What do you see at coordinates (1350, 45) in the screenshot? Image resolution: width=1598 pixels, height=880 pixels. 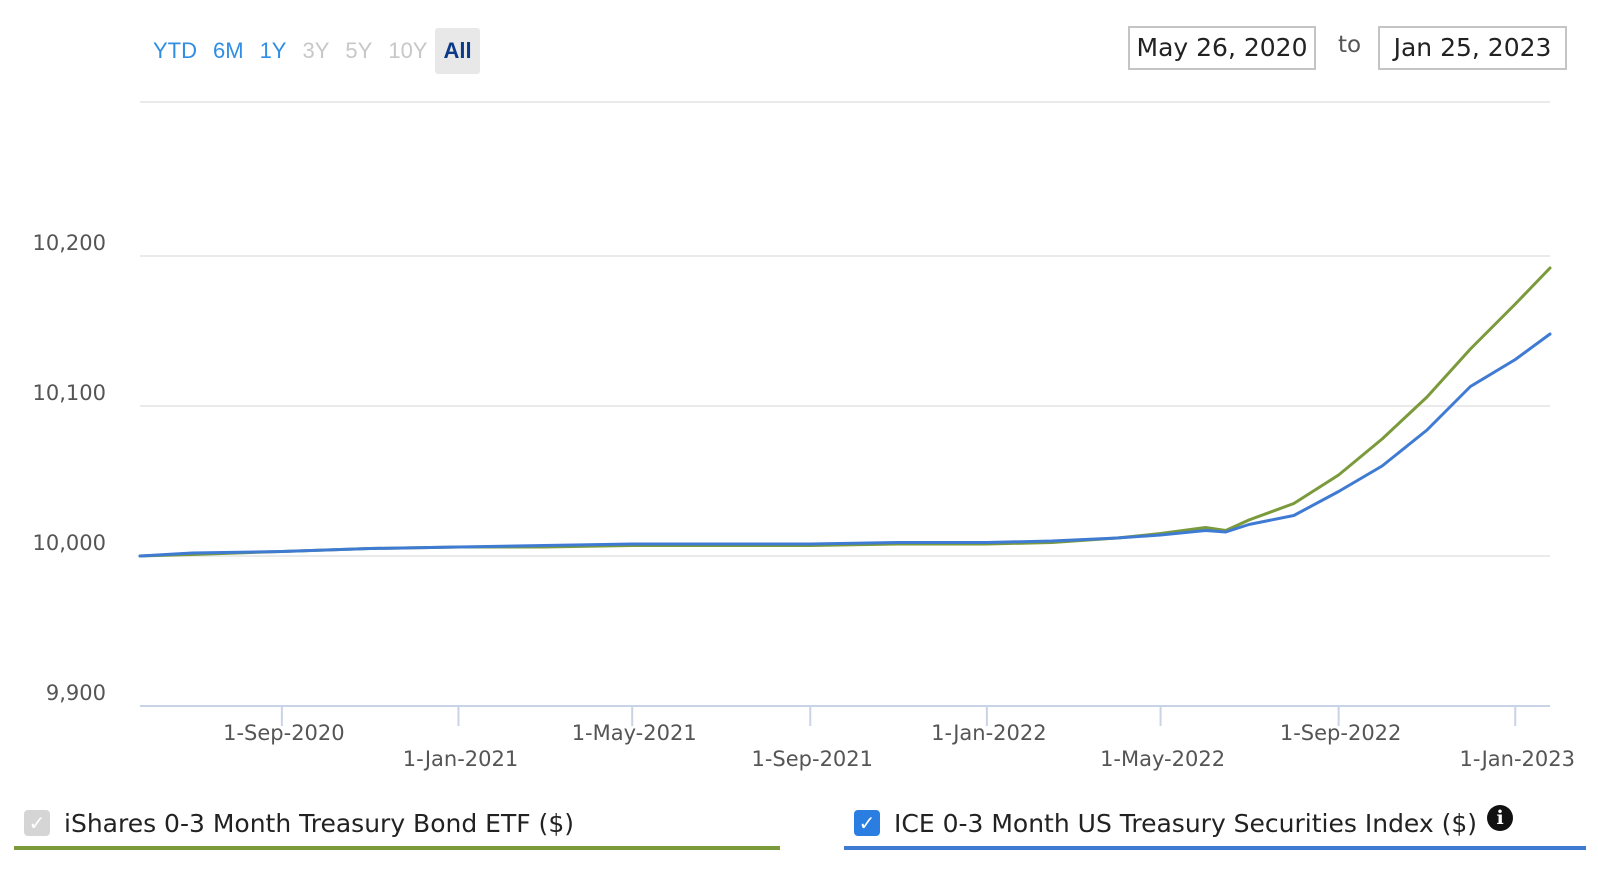 I see `date-range-separator: to` at bounding box center [1350, 45].